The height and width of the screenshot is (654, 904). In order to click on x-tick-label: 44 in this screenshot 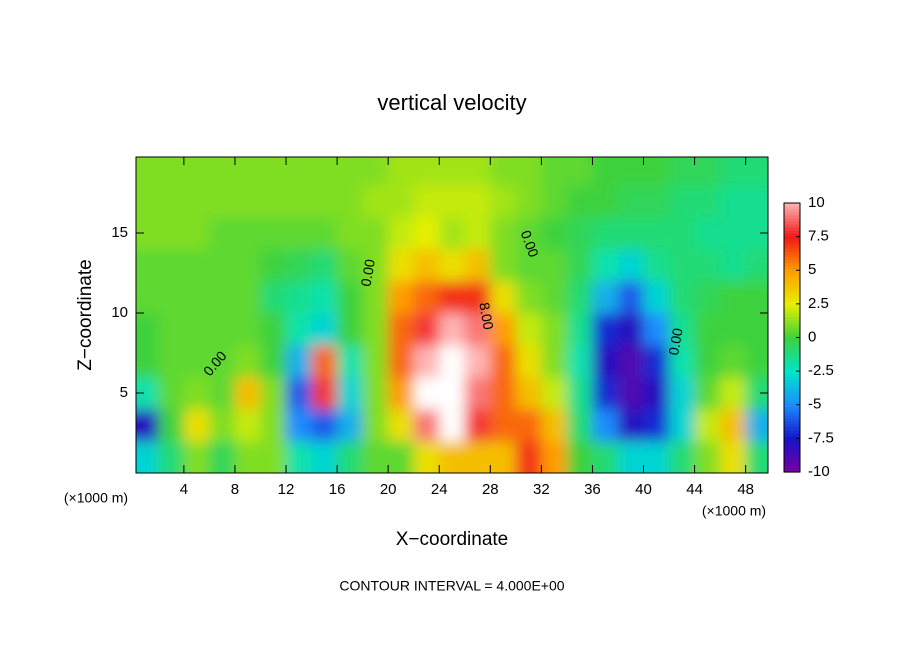, I will do `click(694, 489)`.